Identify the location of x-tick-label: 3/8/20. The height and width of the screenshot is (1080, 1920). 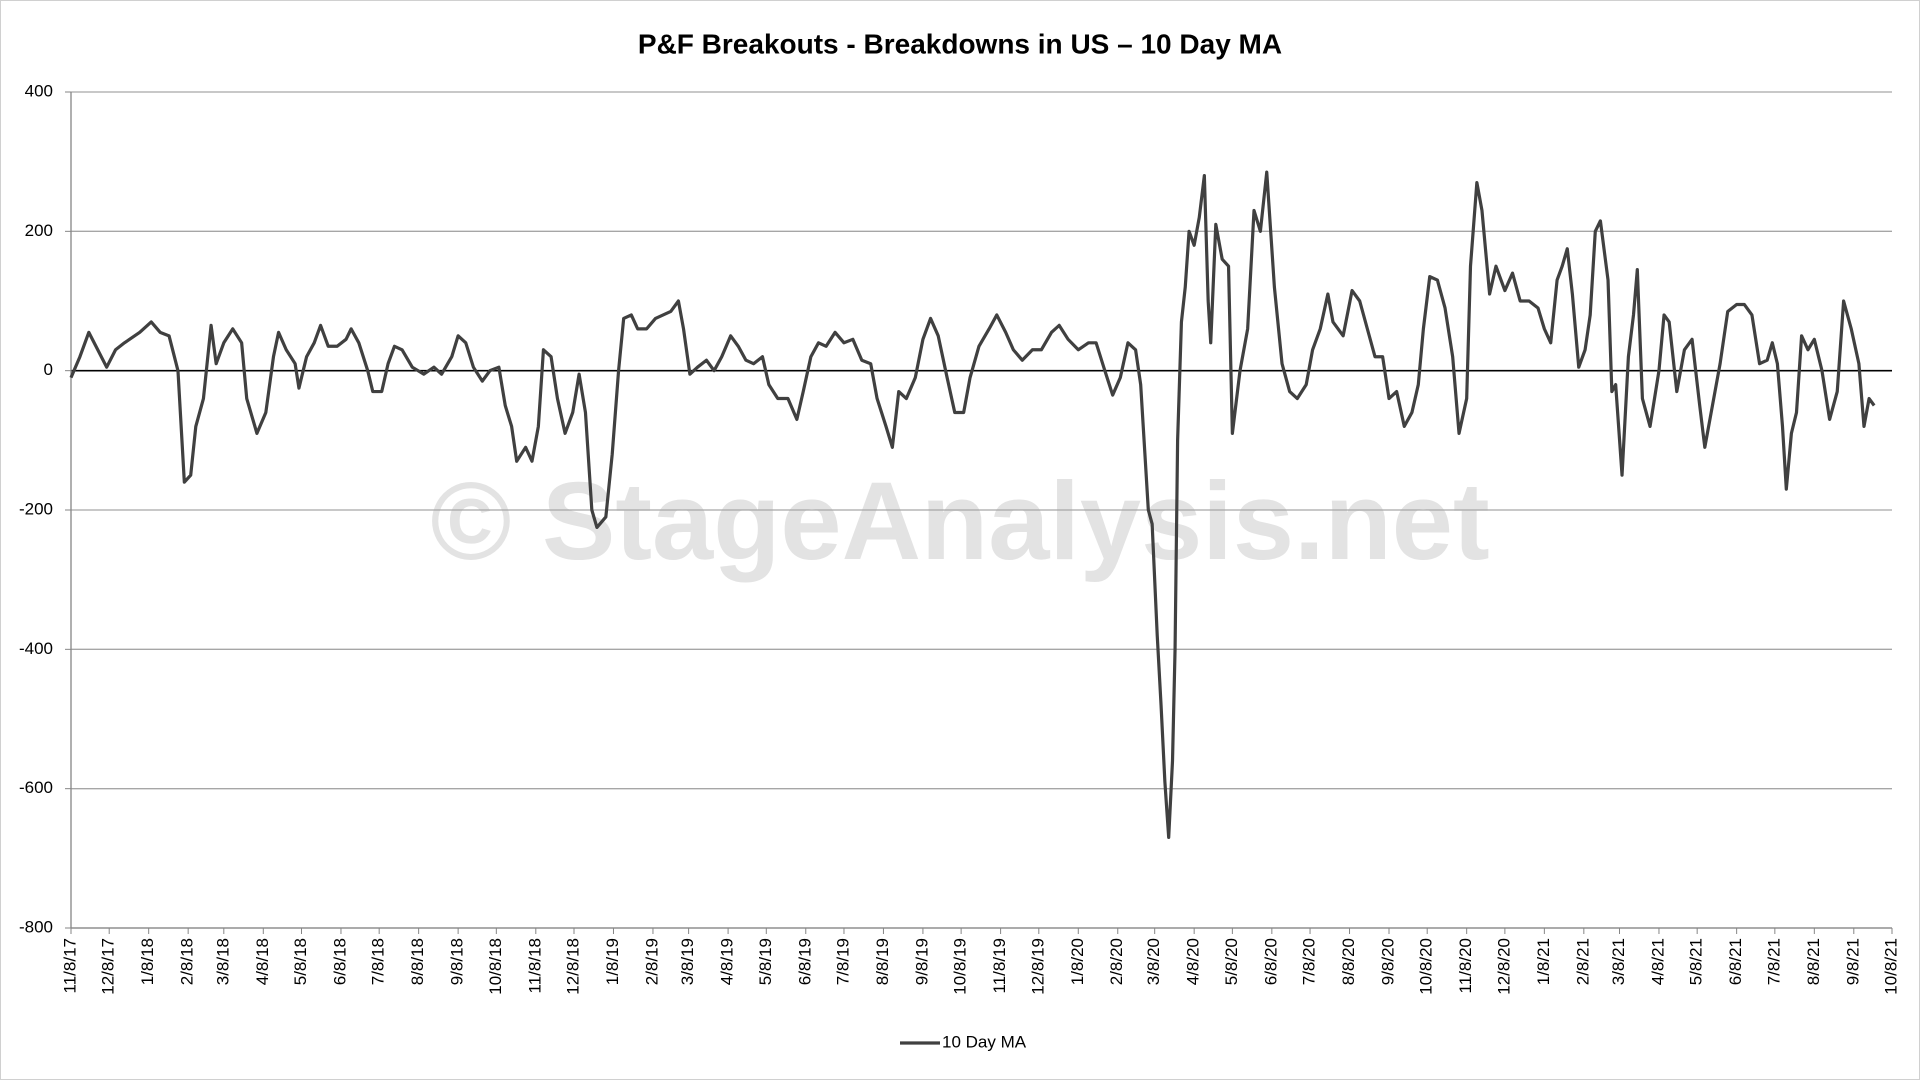
(1153, 961).